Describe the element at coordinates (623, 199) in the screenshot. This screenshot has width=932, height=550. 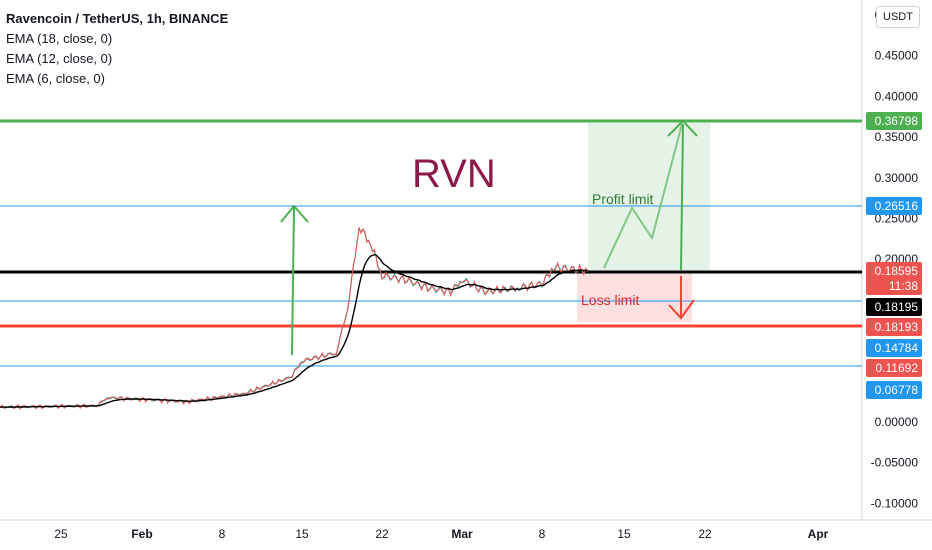
I see `profit-limit-label: Profit limit` at that location.